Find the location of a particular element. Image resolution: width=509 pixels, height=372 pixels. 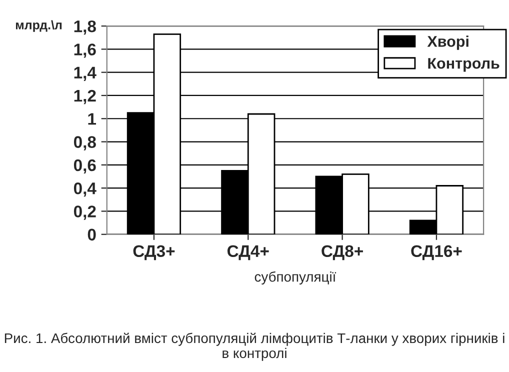

y-tick-label: 0,6 is located at coordinates (85, 166).